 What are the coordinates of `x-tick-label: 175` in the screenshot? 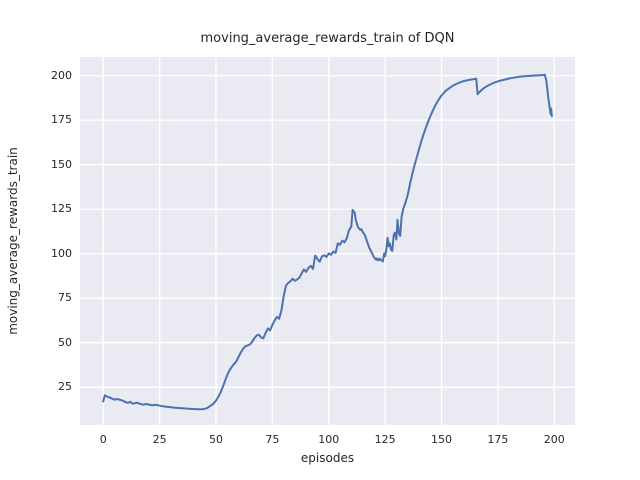 It's located at (498, 439).